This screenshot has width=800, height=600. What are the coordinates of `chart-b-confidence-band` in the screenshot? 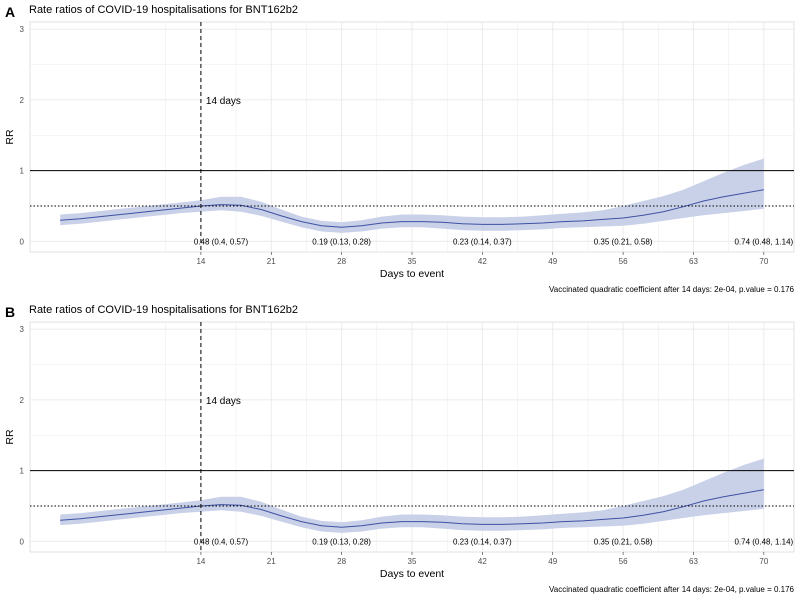 It's located at (412, 495).